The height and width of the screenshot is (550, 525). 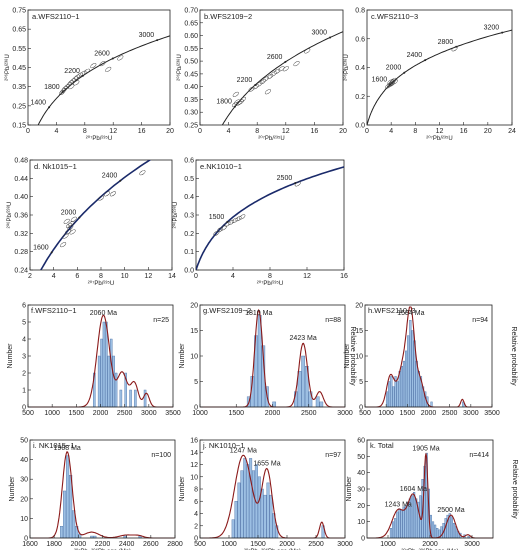 What do you see at coordinates (425, 448) in the screenshot?
I see `peak-age-label: 1905 Ma` at bounding box center [425, 448].